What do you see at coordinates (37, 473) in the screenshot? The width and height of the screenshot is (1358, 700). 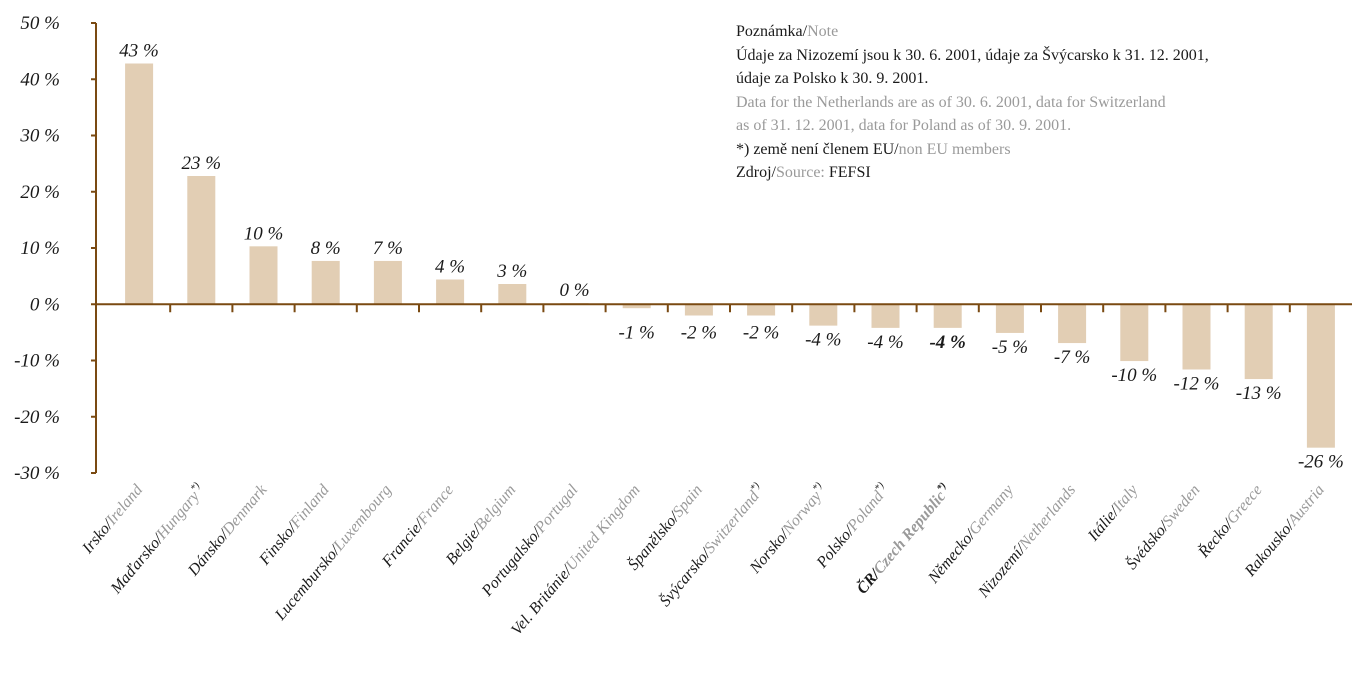 I see `y-tick-label: -30 %` at bounding box center [37, 473].